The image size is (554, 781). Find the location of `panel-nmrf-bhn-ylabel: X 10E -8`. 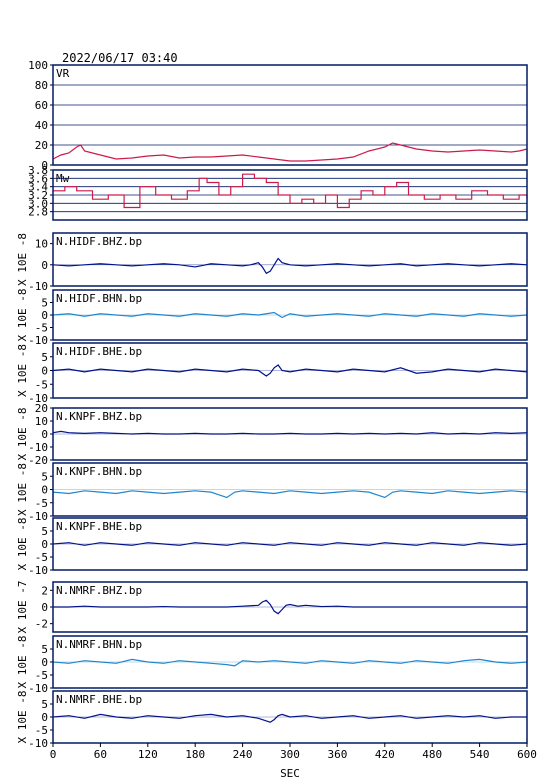

panel-nmrf-bhn-ylabel: X 10E -8 is located at coordinates (22, 662).